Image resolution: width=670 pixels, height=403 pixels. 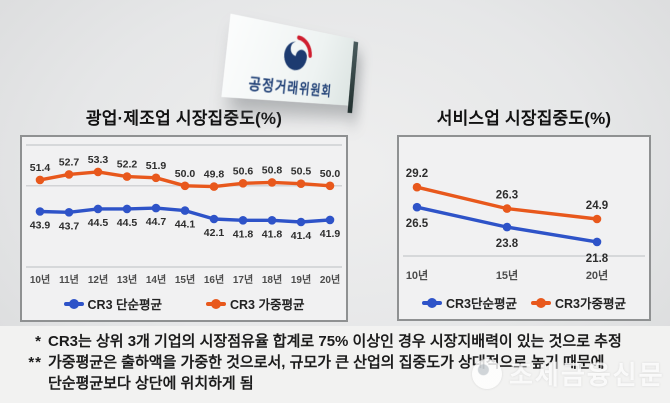 I want to click on footnote-1-text: 로 75% 이상인 경우 시장지배력이 있는 것으로 추정, so click(x=461, y=341).